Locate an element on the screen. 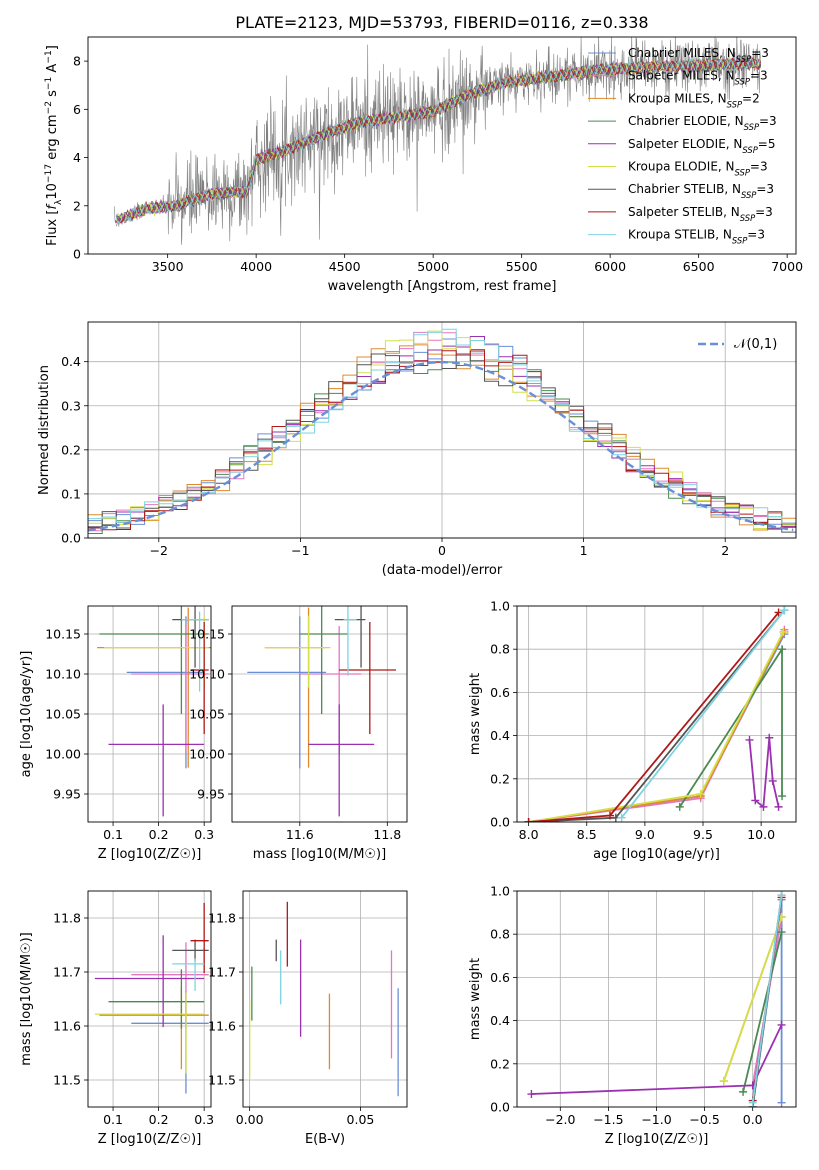  legend-label: Salpeter STELIB, NSSP=3 is located at coordinates (700, 214).